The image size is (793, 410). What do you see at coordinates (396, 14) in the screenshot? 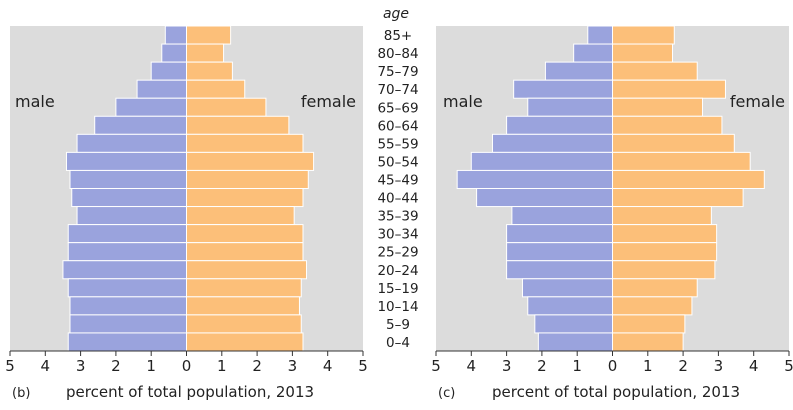
I see `age-header: age` at bounding box center [396, 14].